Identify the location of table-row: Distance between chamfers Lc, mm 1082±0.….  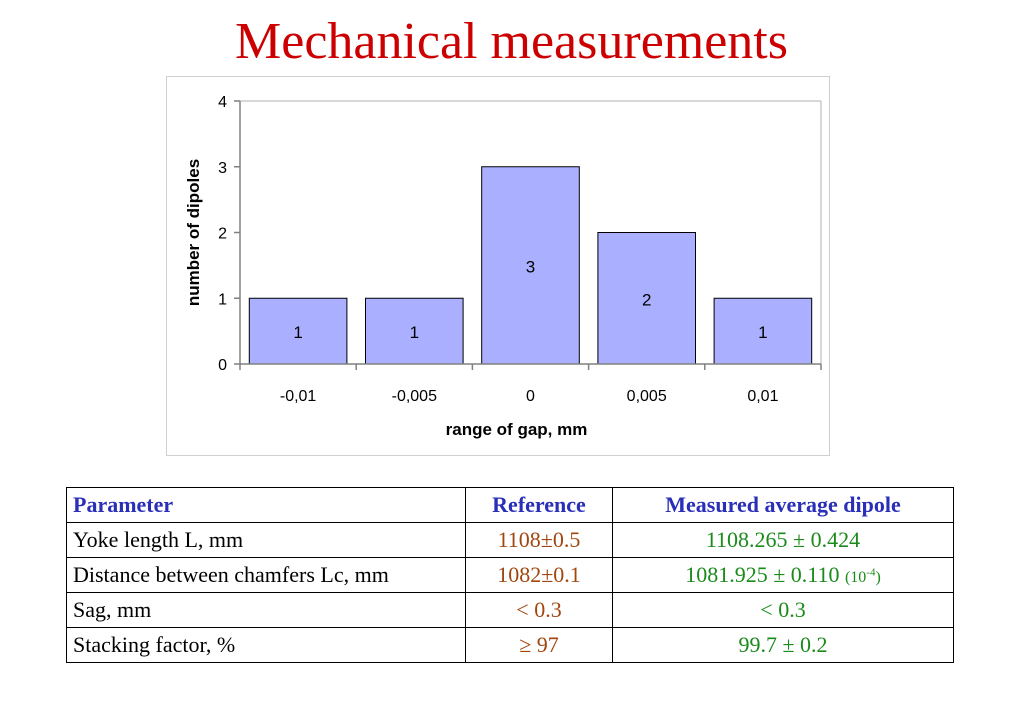
(510, 575).